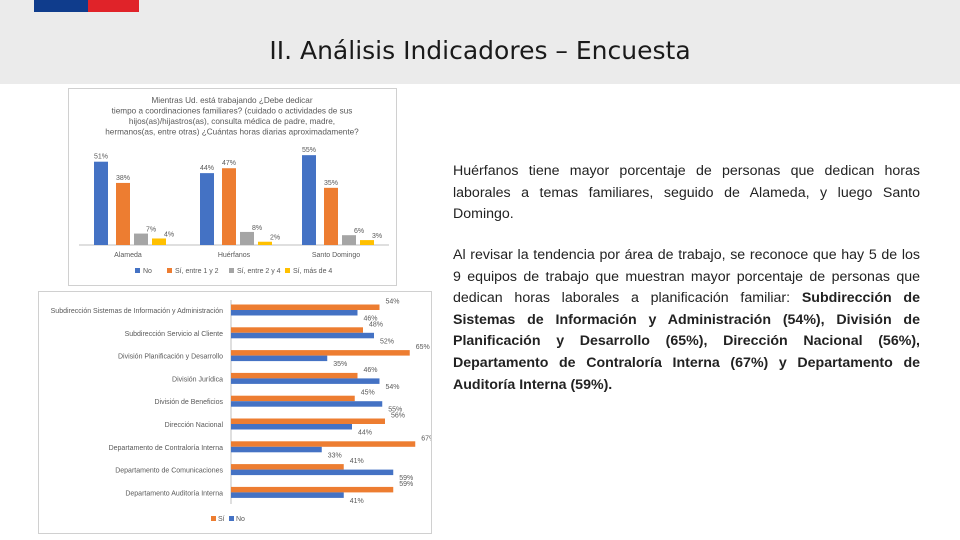  What do you see at coordinates (169, 234) in the screenshot?
I see `chart1-data-label: 4%` at bounding box center [169, 234].